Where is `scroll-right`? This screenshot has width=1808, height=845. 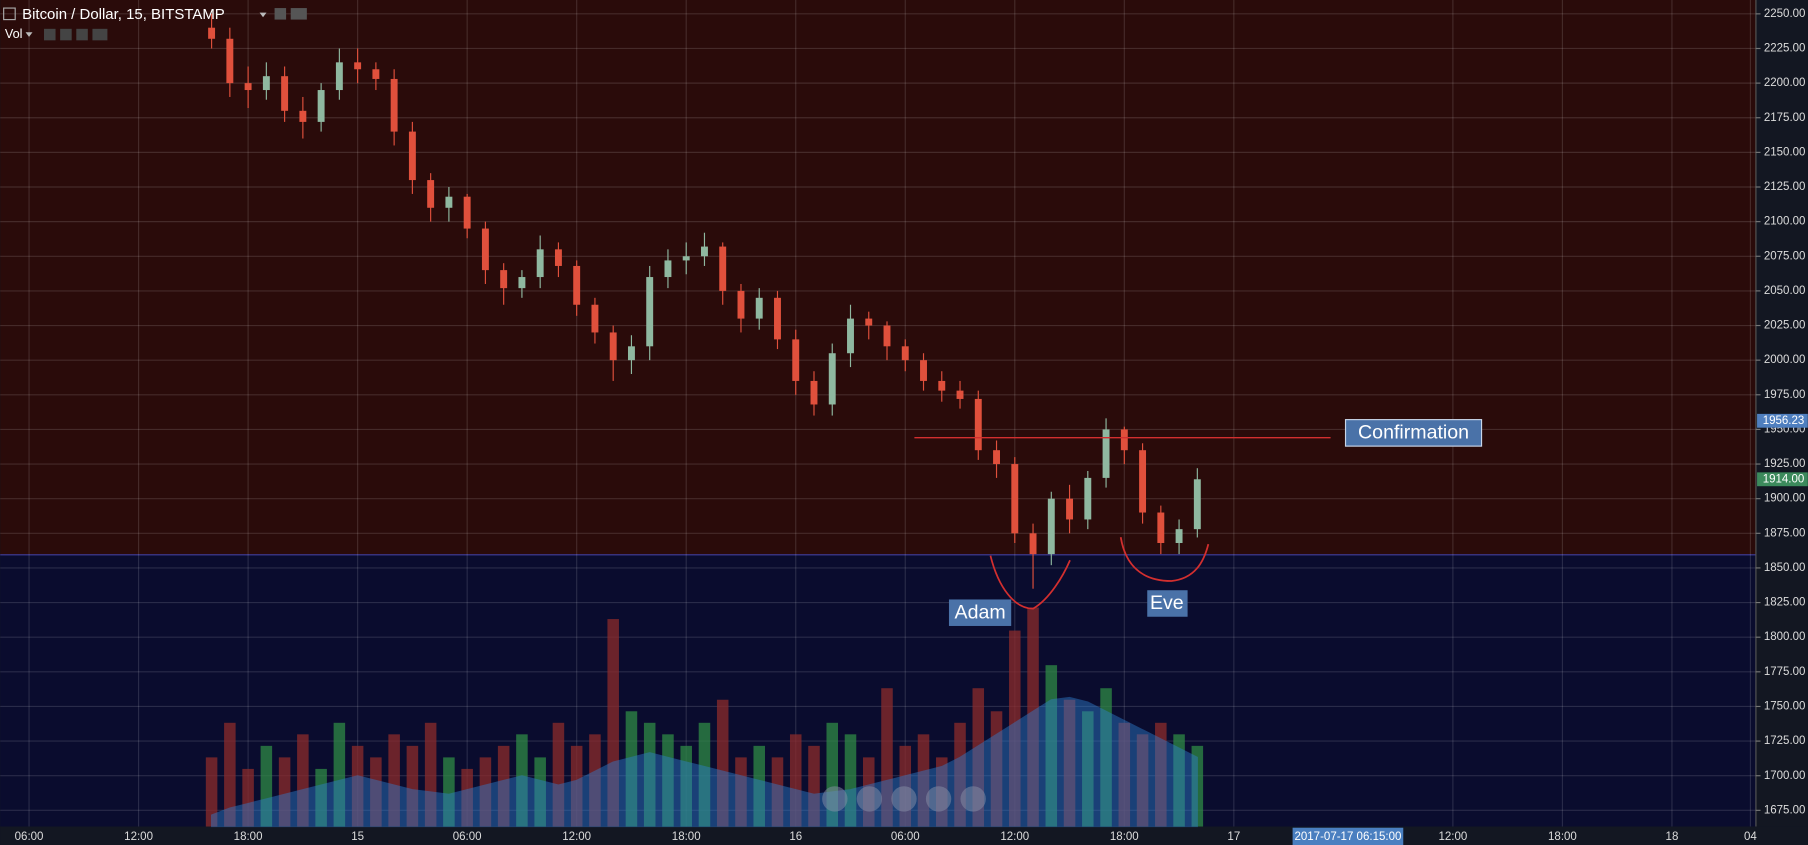
scroll-right is located at coordinates (973, 799).